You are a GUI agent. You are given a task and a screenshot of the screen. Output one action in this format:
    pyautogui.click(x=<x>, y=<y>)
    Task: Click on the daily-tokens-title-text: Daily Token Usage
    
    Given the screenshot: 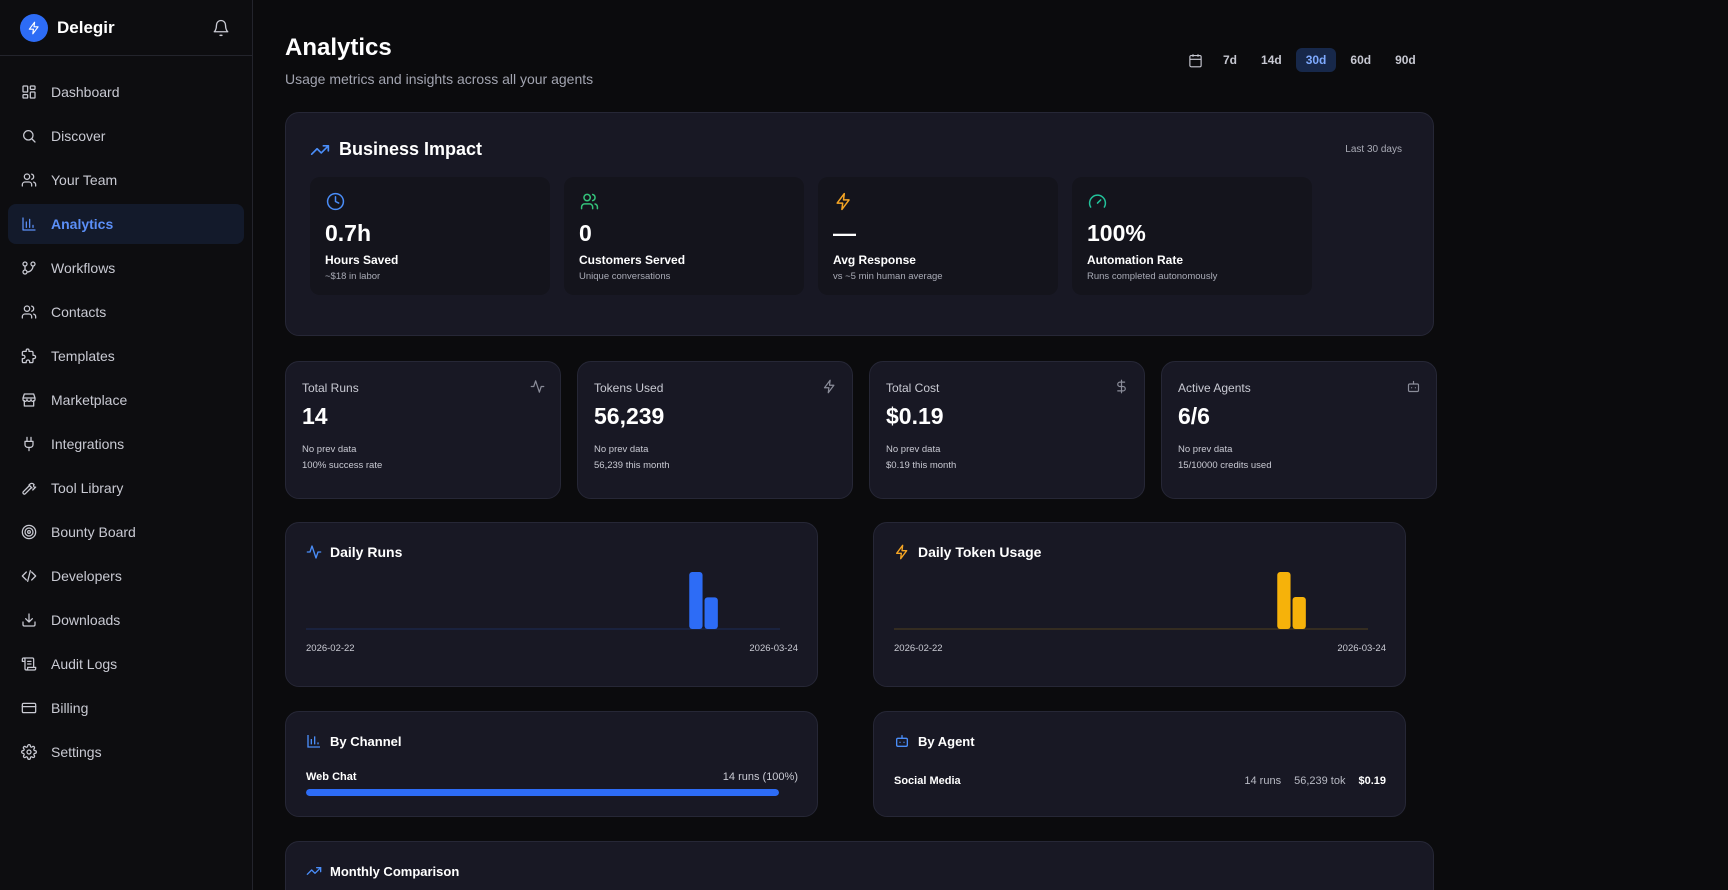 What is the action you would take?
    pyautogui.click(x=980, y=552)
    